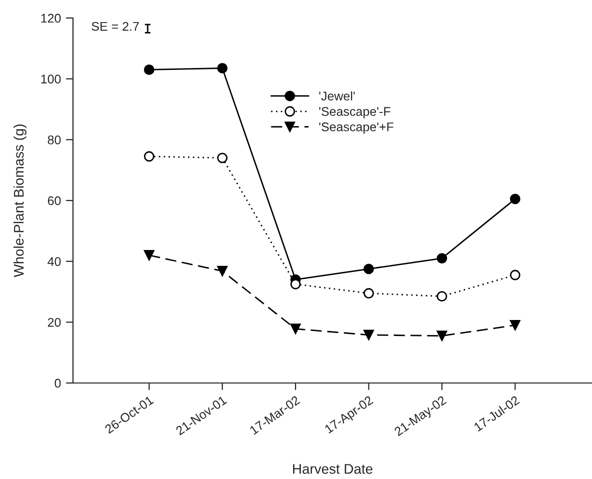 The width and height of the screenshot is (592, 479). Describe the element at coordinates (337, 95) in the screenshot. I see `legend-label: 'Jewel'` at that location.